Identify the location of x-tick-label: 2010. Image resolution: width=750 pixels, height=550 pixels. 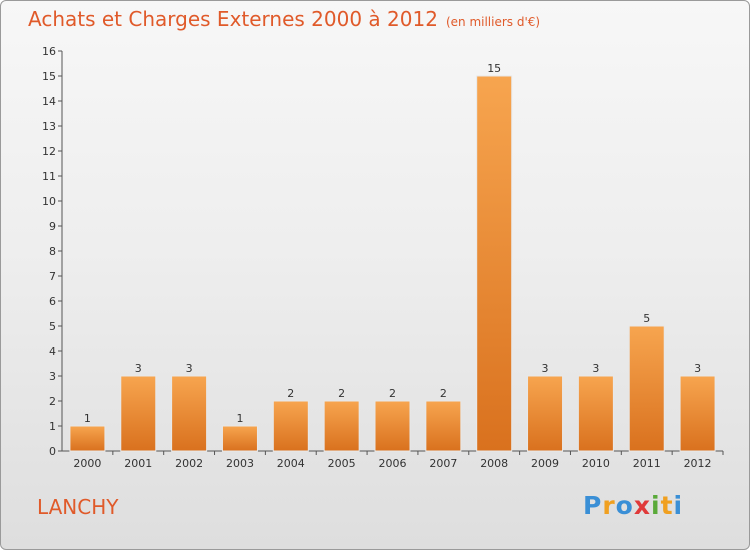
(596, 463).